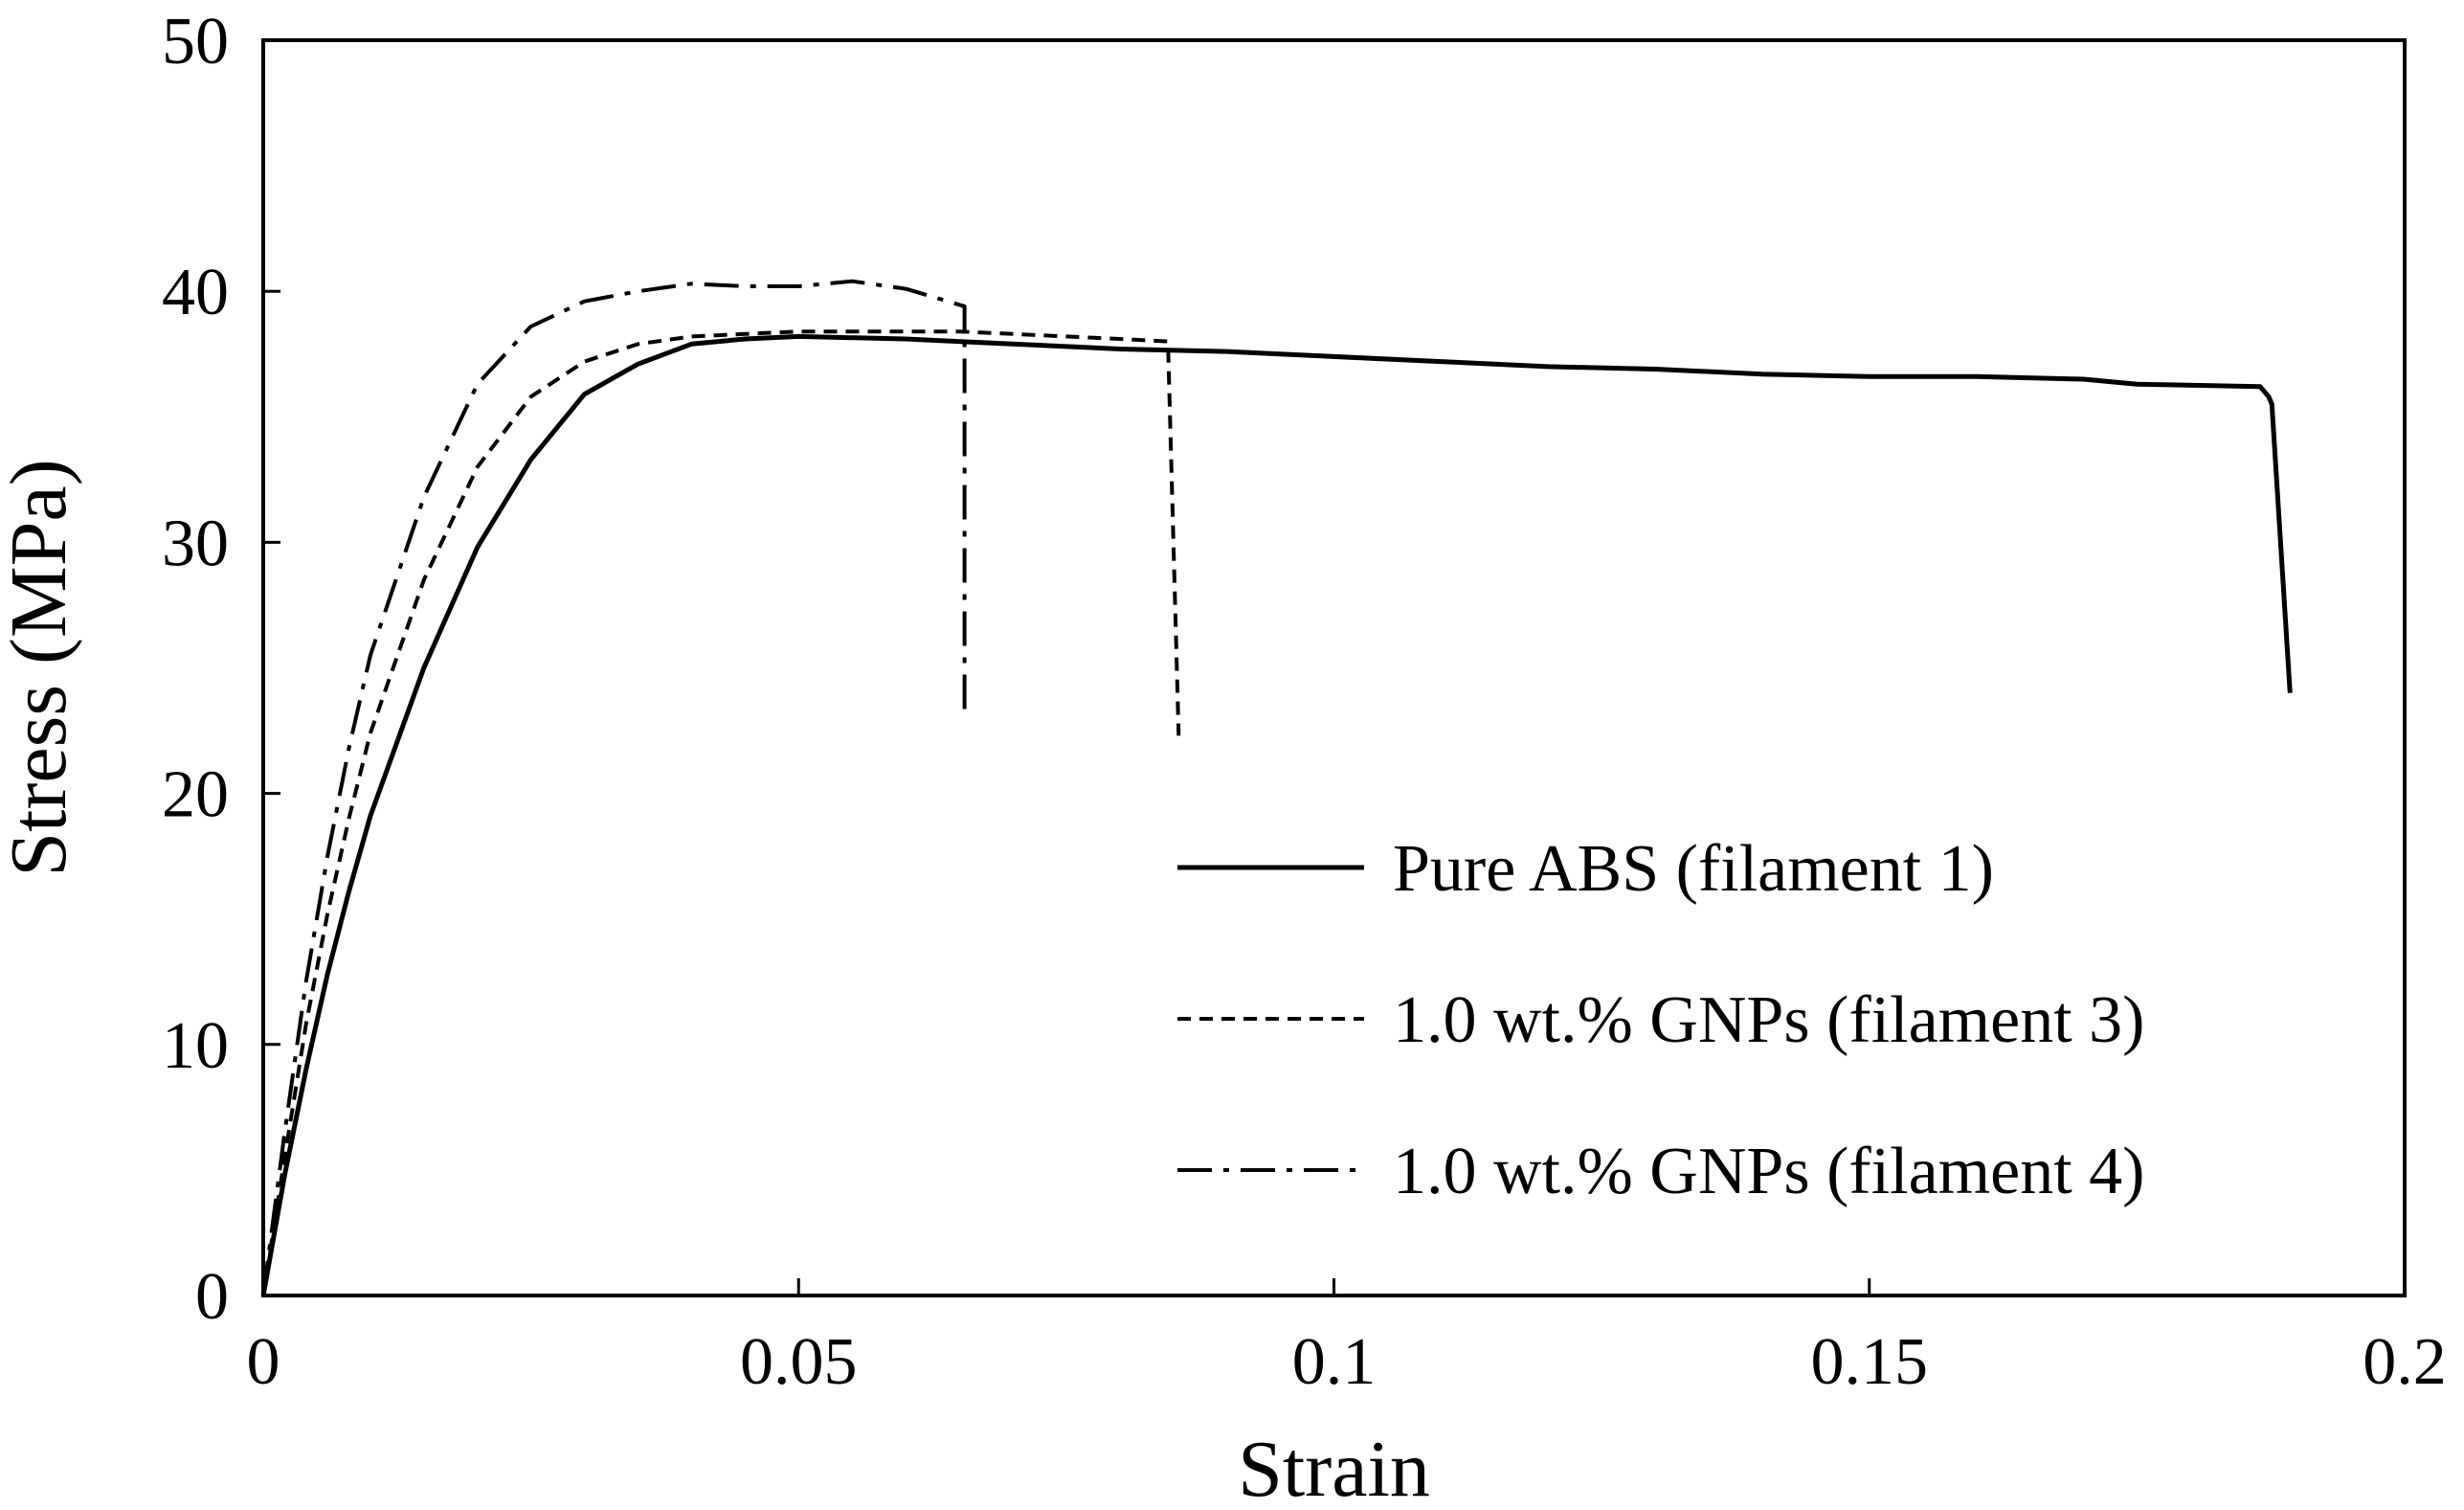 Image resolution: width=2464 pixels, height=1510 pixels. What do you see at coordinates (42, 667) in the screenshot?
I see `y-axis-title: Stress (MPa)` at bounding box center [42, 667].